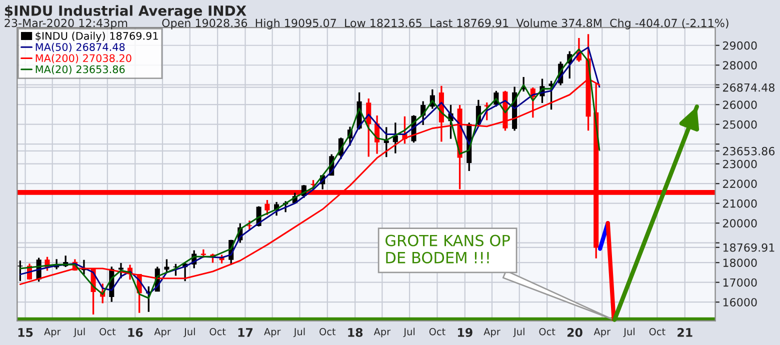  Describe the element at coordinates (740, 184) in the screenshot. I see `y-tick-label: 22000` at that location.